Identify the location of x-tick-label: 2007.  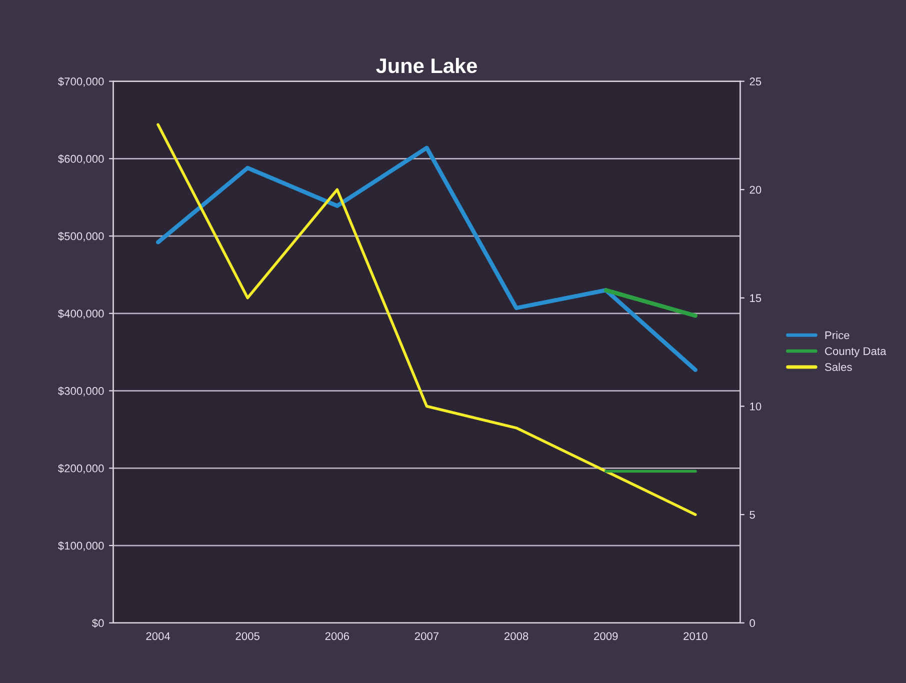
(426, 636).